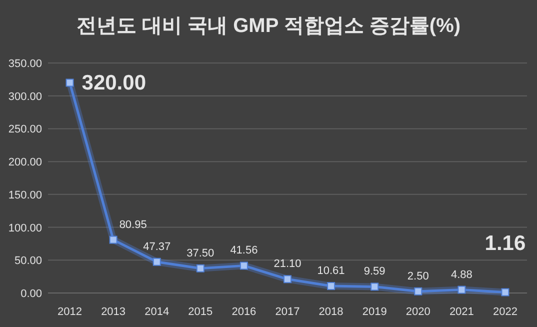 The width and height of the screenshot is (537, 327). What do you see at coordinates (25, 162) in the screenshot?
I see `y-tick-label: 200.00` at bounding box center [25, 162].